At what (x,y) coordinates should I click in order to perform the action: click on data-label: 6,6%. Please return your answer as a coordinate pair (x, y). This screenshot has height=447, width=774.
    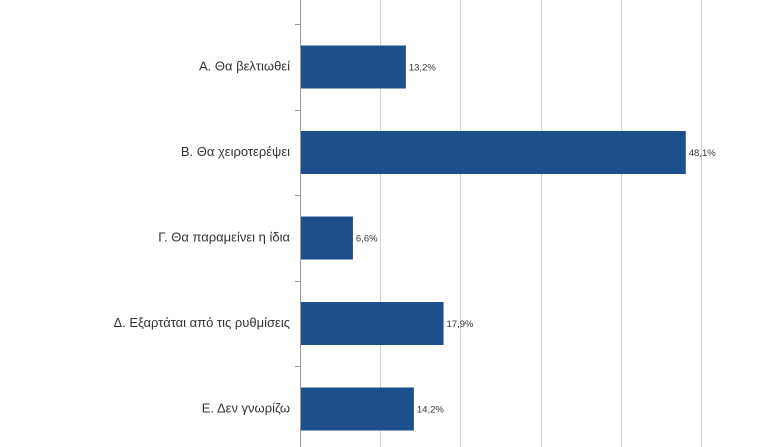
    Looking at the image, I should click on (367, 239).